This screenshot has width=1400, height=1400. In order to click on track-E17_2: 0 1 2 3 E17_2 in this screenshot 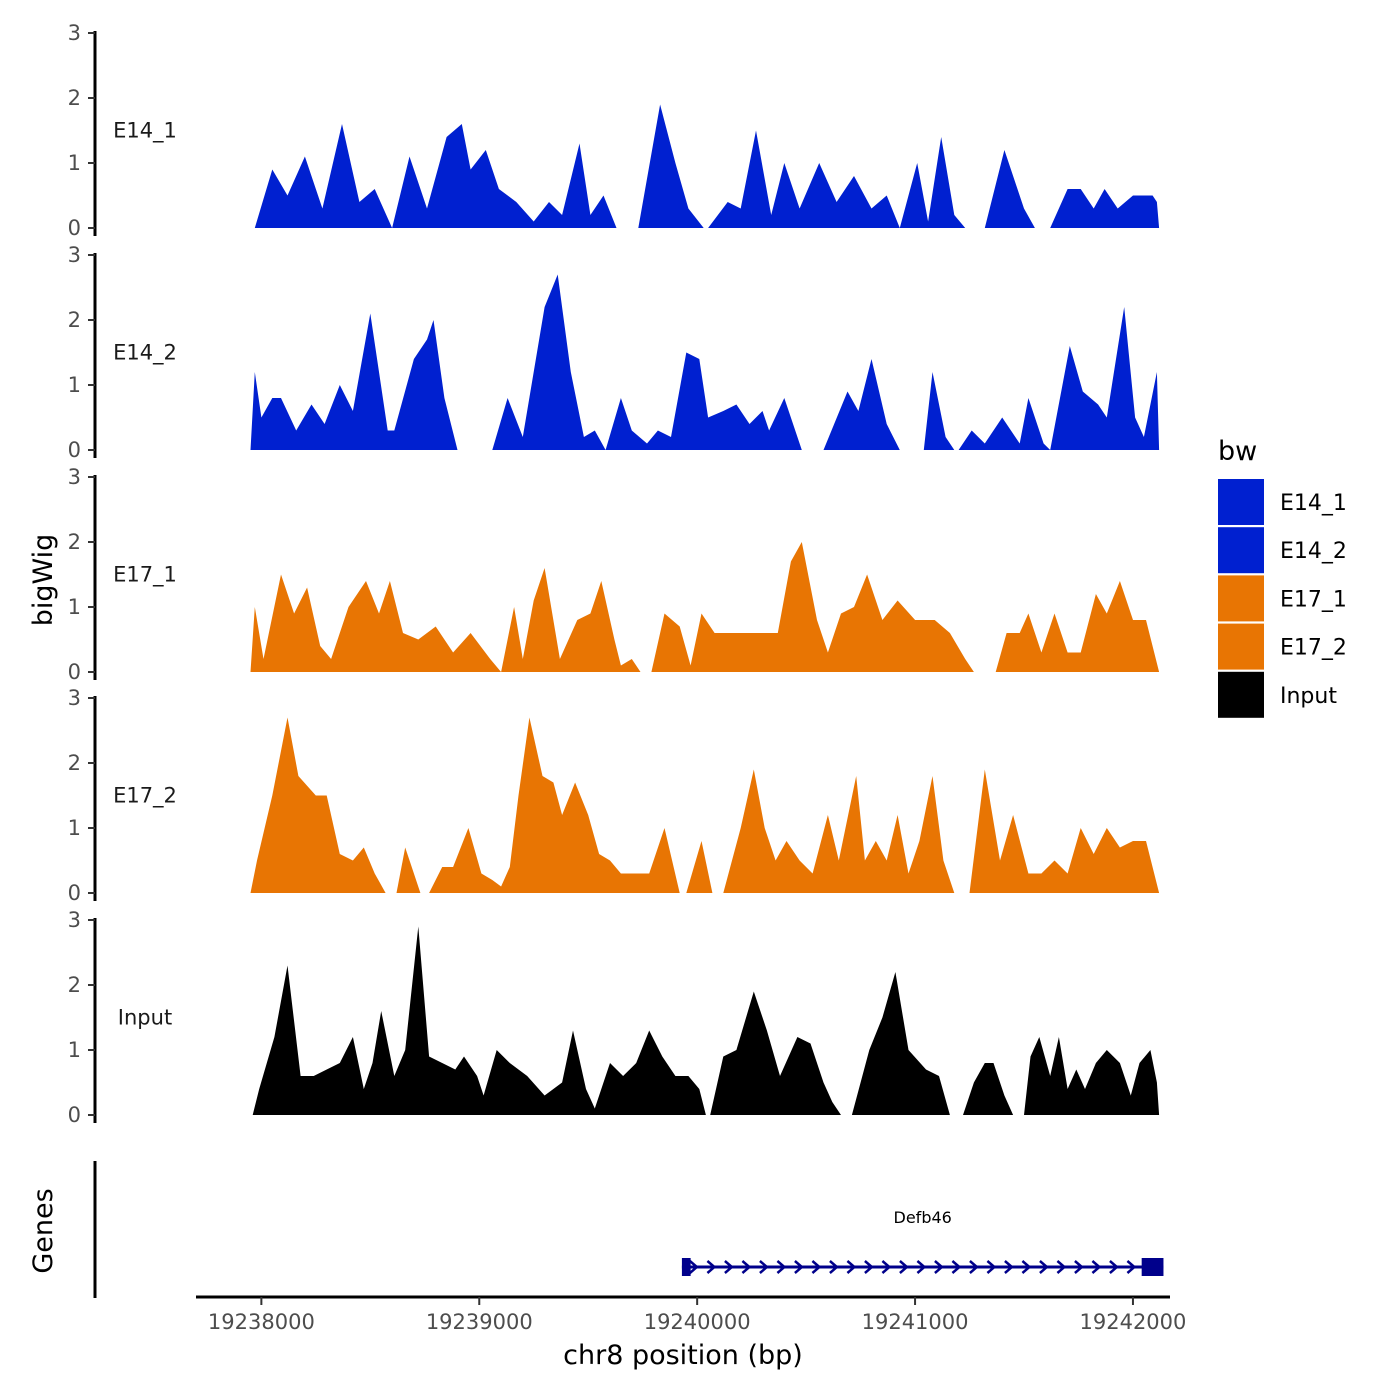, I will do `click(614, 795)`.